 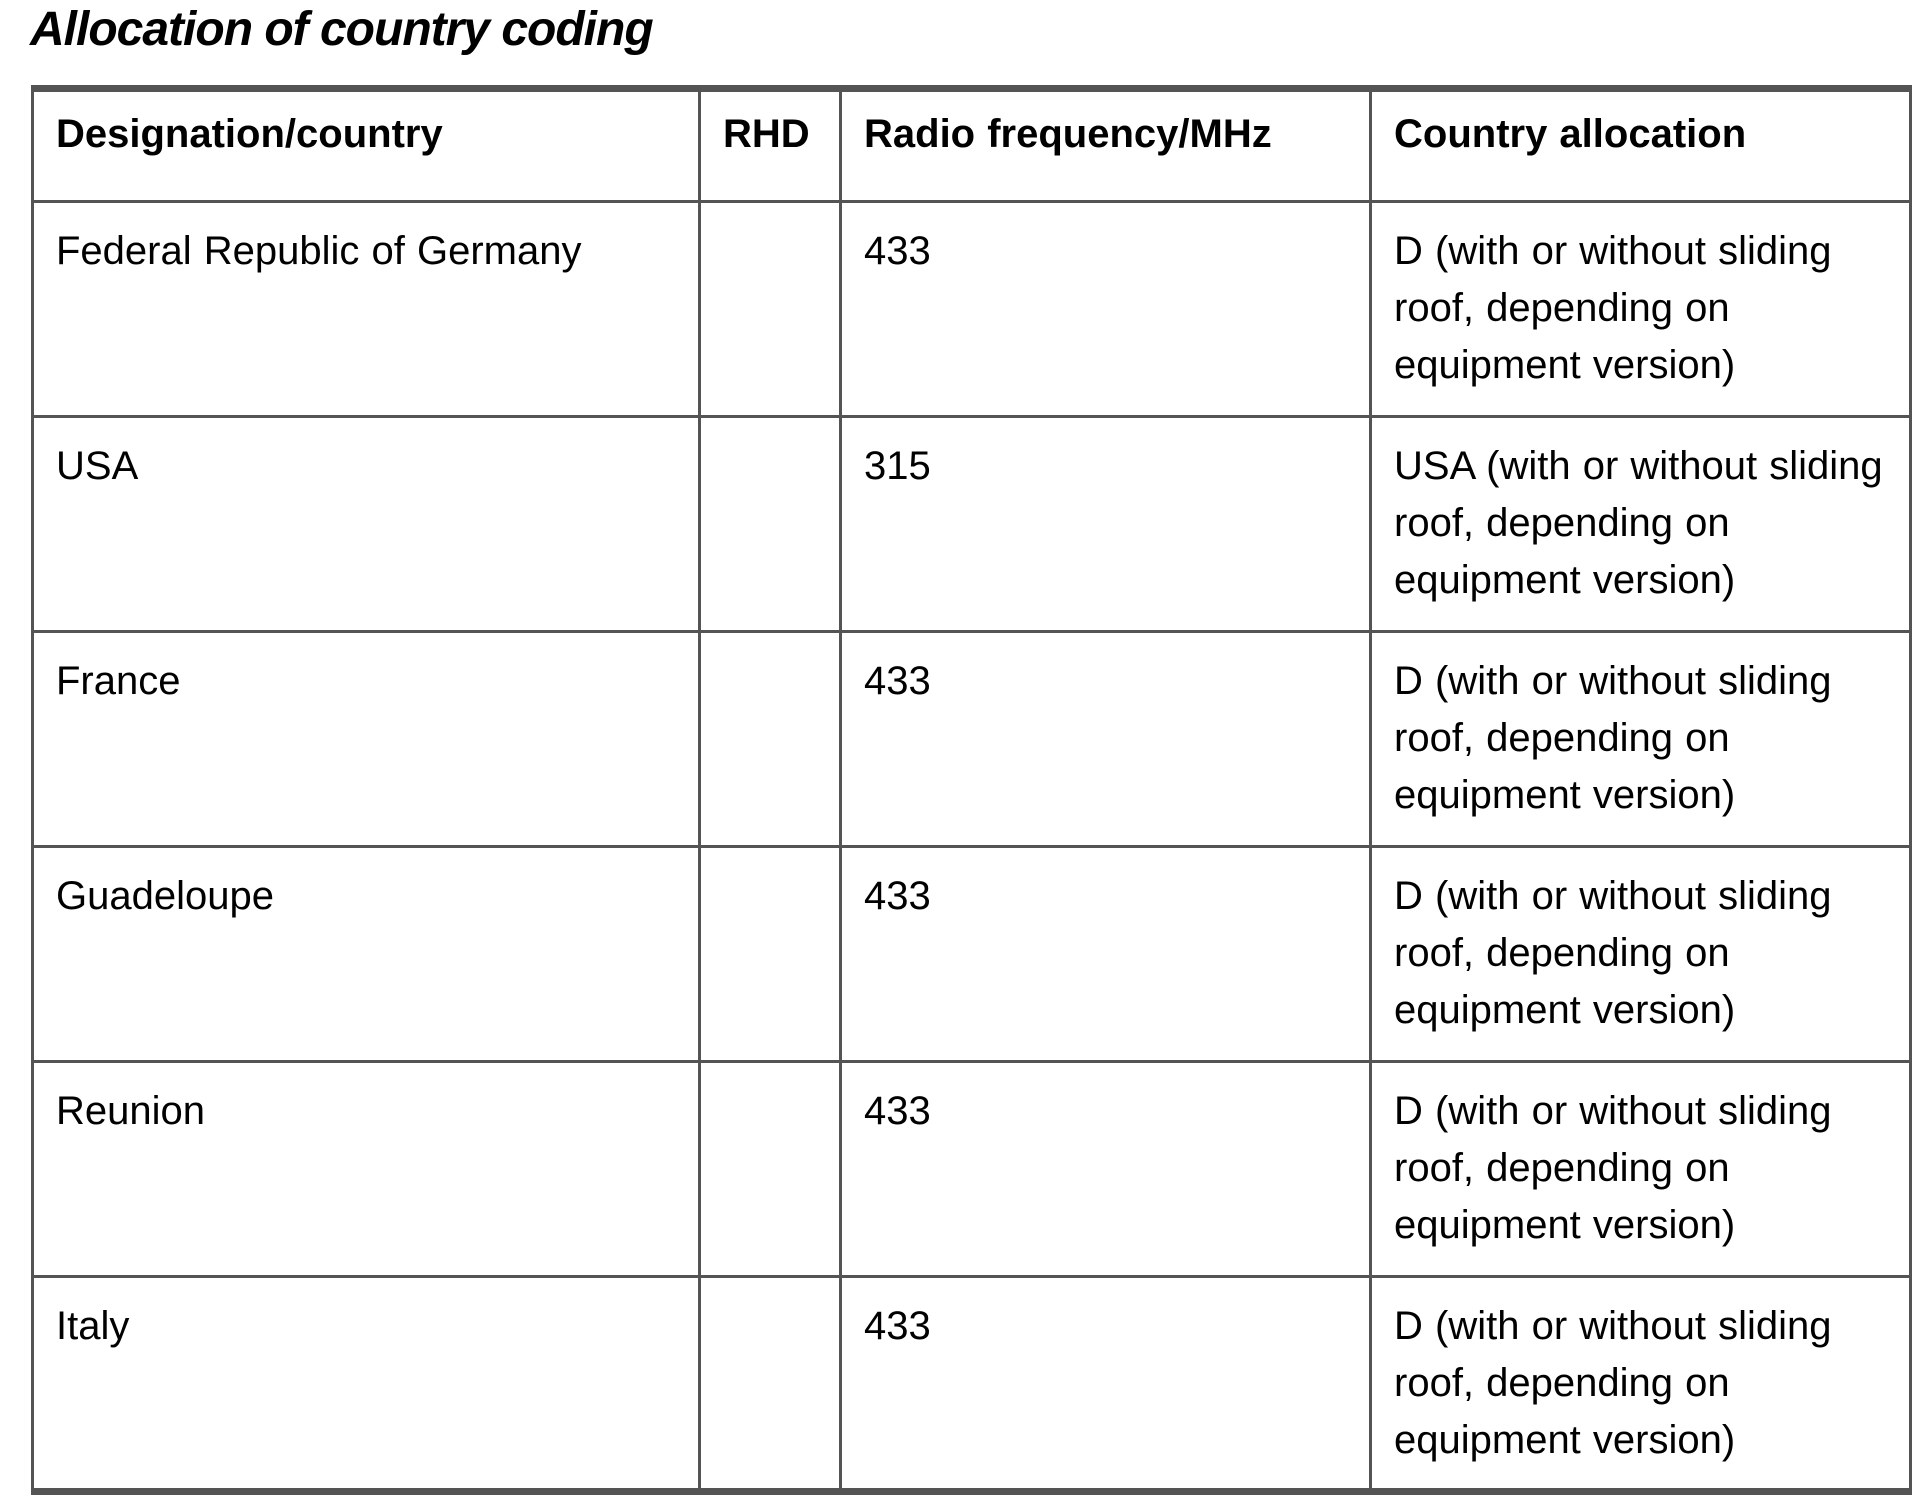 What do you see at coordinates (366, 1169) in the screenshot?
I see `cell-country: Reunion` at bounding box center [366, 1169].